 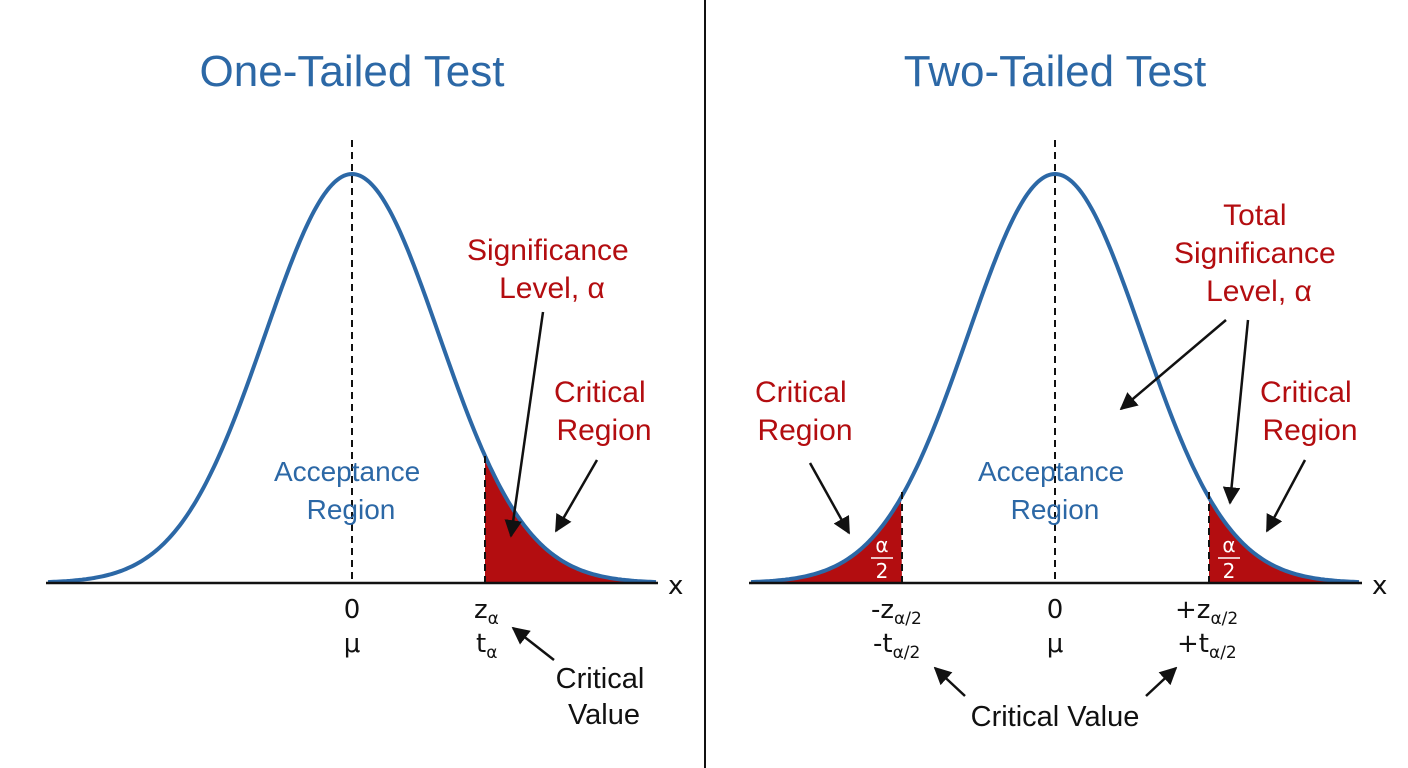 I want to click on two-tailed-left-critical-z: -zα/2, so click(x=896, y=612).